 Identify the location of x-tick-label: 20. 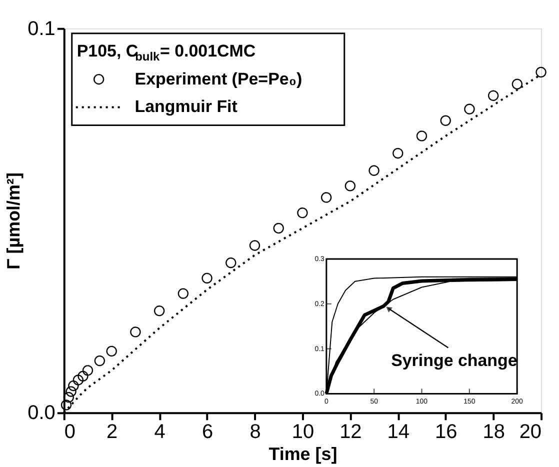
(530, 432).